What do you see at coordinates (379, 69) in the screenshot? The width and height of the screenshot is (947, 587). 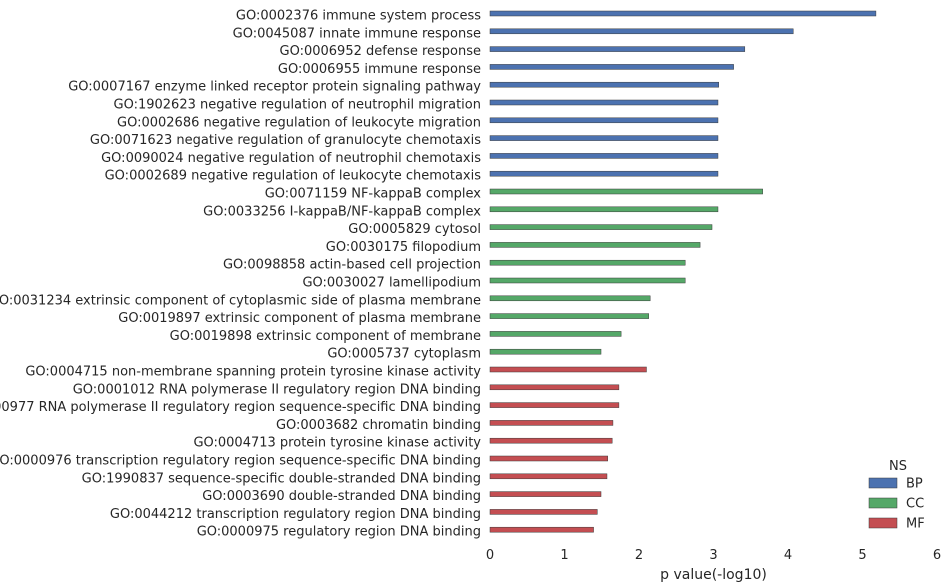 I see `category-label: GO:0006955 immune response` at bounding box center [379, 69].